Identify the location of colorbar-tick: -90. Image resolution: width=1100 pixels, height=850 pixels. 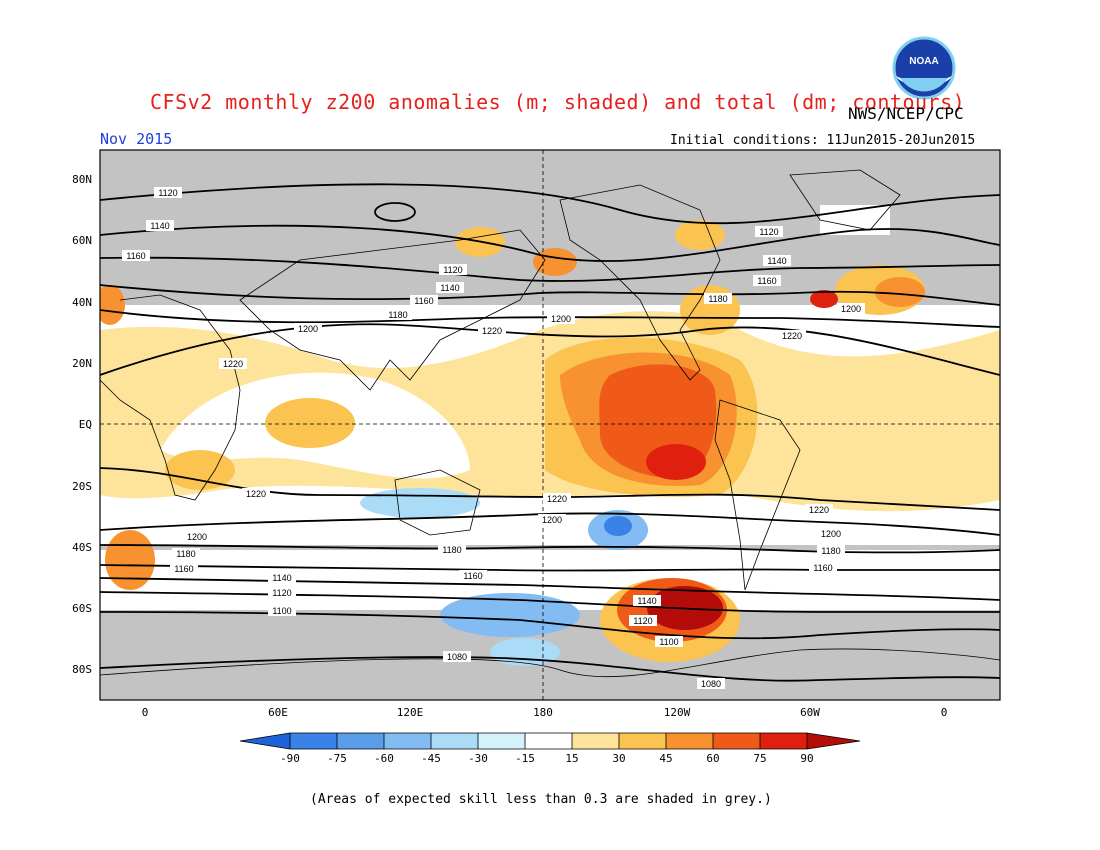
(290, 758).